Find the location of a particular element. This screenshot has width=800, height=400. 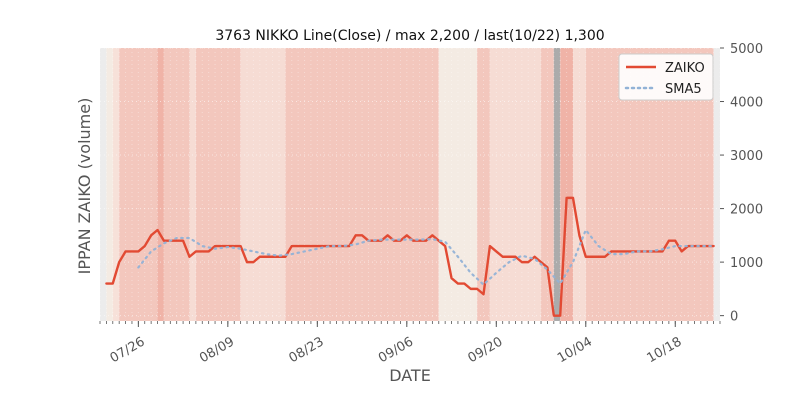

x-tick-label-1: 08/09 is located at coordinates (217, 350).